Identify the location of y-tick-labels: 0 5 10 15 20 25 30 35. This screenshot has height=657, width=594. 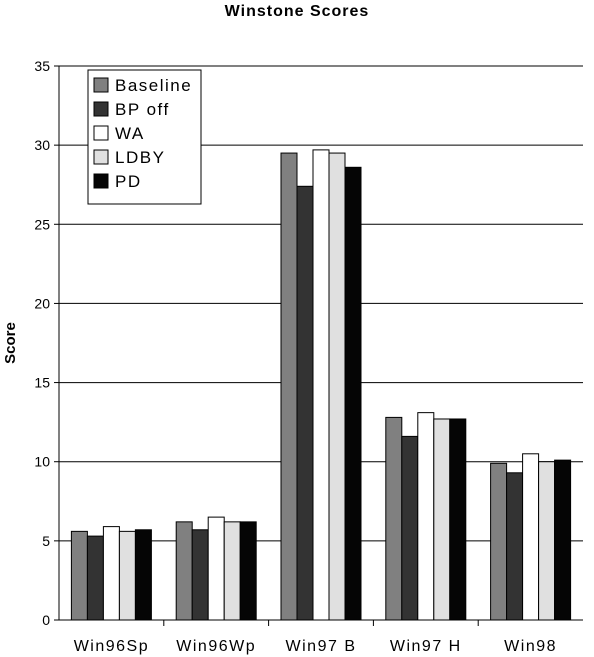
(42, 343).